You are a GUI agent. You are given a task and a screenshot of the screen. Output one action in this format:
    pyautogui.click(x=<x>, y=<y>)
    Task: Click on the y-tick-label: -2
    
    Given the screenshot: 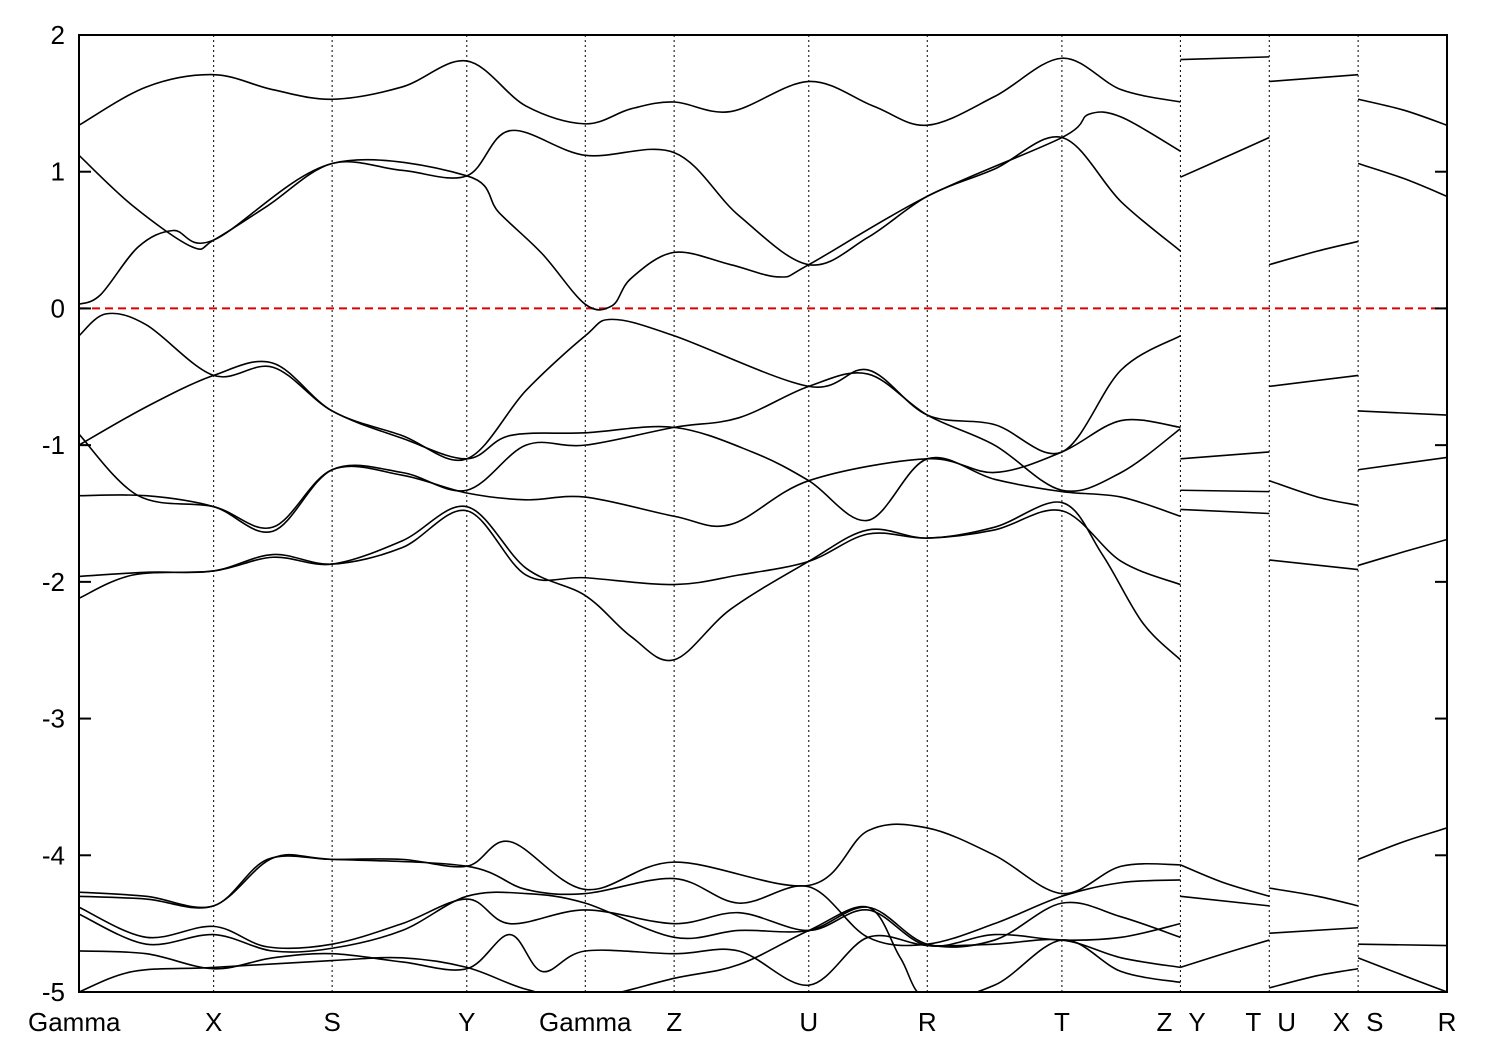 What is the action you would take?
    pyautogui.click(x=53, y=582)
    